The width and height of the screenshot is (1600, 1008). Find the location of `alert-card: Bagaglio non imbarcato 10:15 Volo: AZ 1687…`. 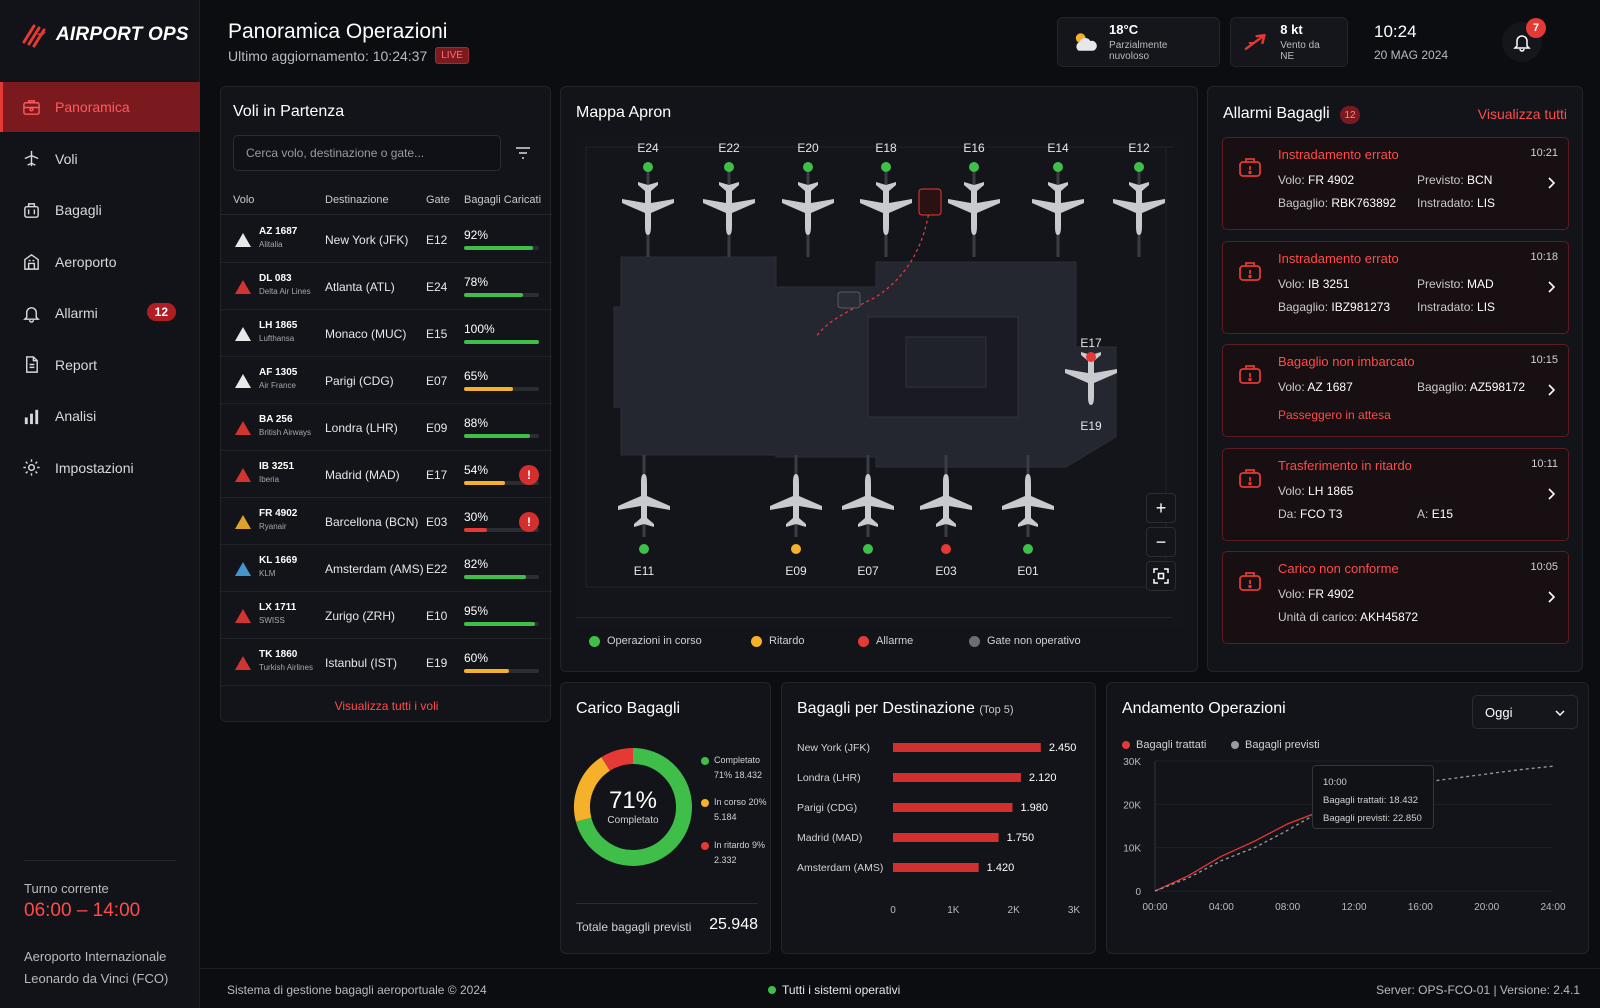

alert-card: Bagaglio non imbarcato 10:15 Volo: AZ 1687… is located at coordinates (1395, 390).